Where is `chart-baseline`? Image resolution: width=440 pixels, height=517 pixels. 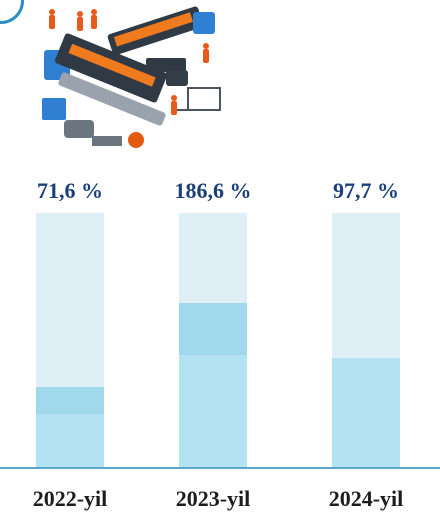
chart-baseline is located at coordinates (220, 468).